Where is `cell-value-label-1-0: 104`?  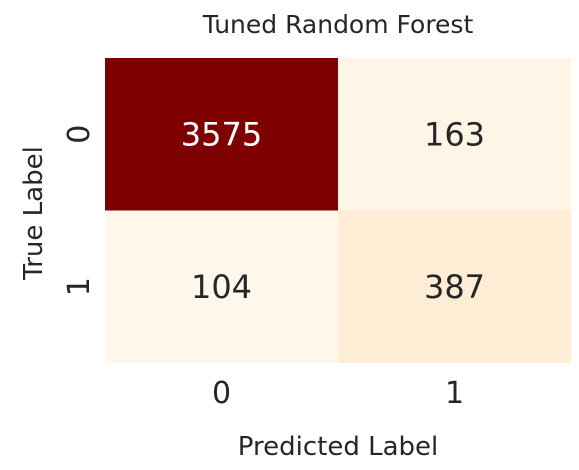 cell-value-label-1-0: 104 is located at coordinates (221, 287).